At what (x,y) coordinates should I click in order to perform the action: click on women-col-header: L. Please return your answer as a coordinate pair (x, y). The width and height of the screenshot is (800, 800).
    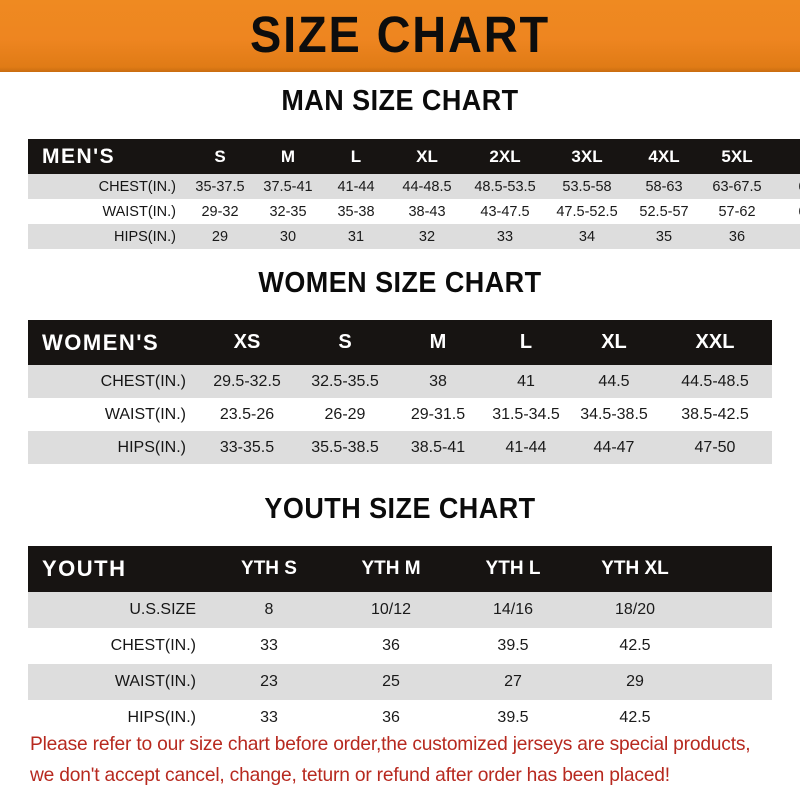
    Looking at the image, I should click on (526, 342).